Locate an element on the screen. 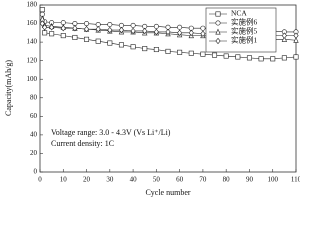 The width and height of the screenshot is (320, 240). x-tick-label: 60 is located at coordinates (180, 180).